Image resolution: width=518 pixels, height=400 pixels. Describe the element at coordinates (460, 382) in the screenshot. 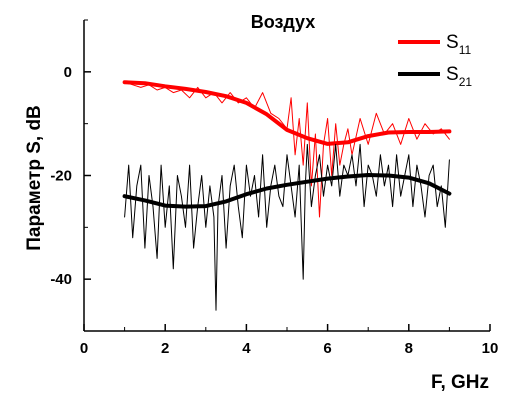

I see `x-axis-title: F, GHz` at that location.